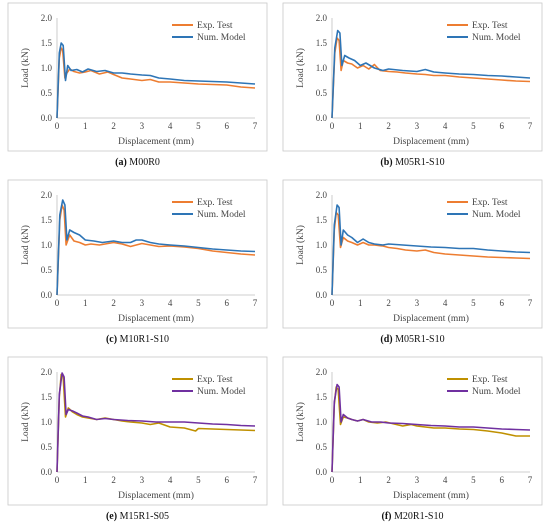 The width and height of the screenshot is (550, 532). What do you see at coordinates (137, 339) in the screenshot?
I see `panel-caption: (c) M10R1-S10` at bounding box center [137, 339].